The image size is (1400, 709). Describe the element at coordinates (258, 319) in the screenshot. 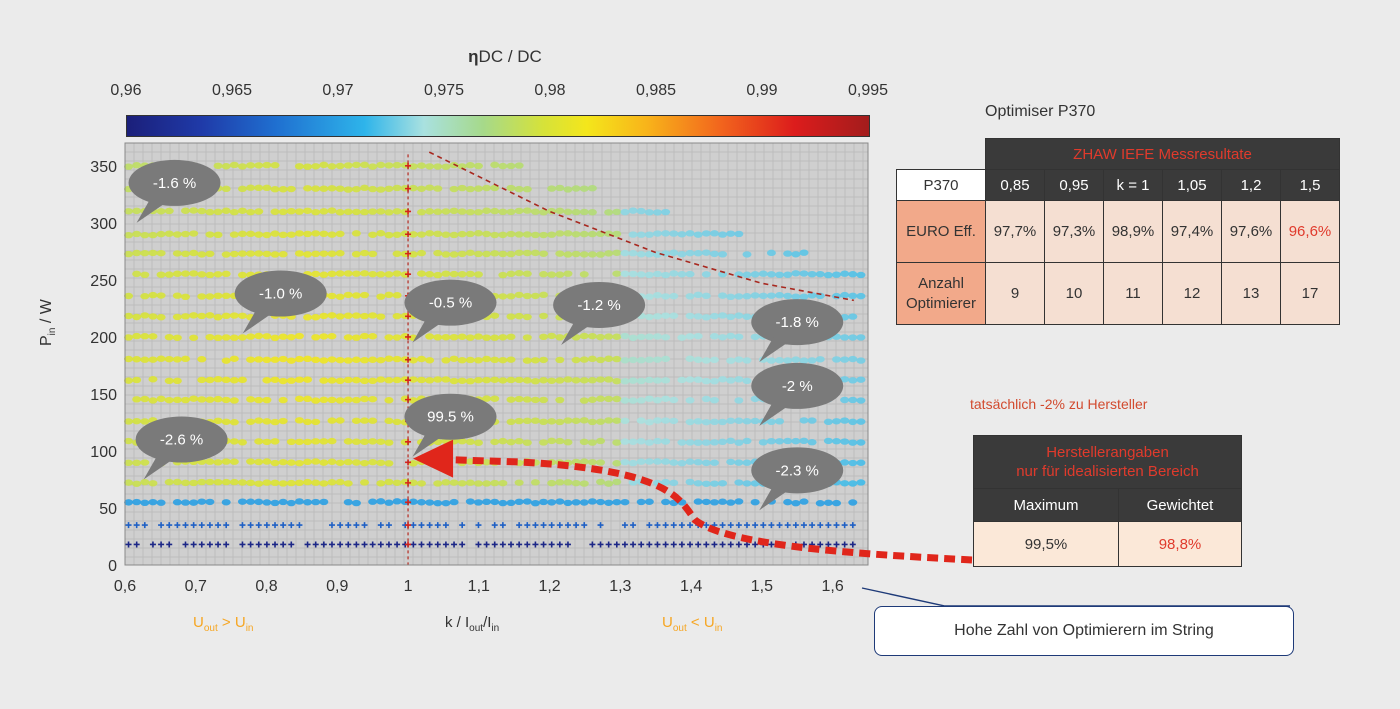

I see `bubble-tail` at that location.